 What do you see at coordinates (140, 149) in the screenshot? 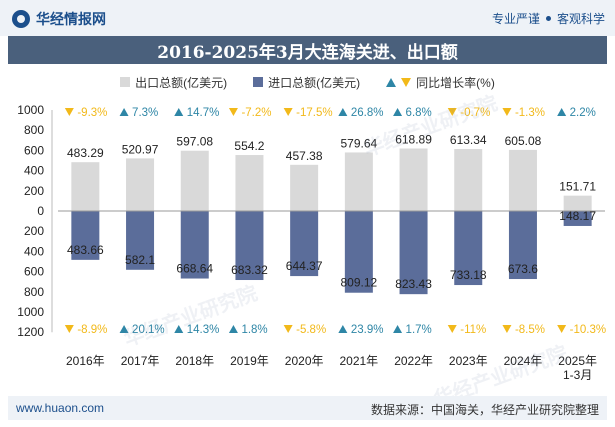
I see `export-value-label: 520.97` at bounding box center [140, 149].